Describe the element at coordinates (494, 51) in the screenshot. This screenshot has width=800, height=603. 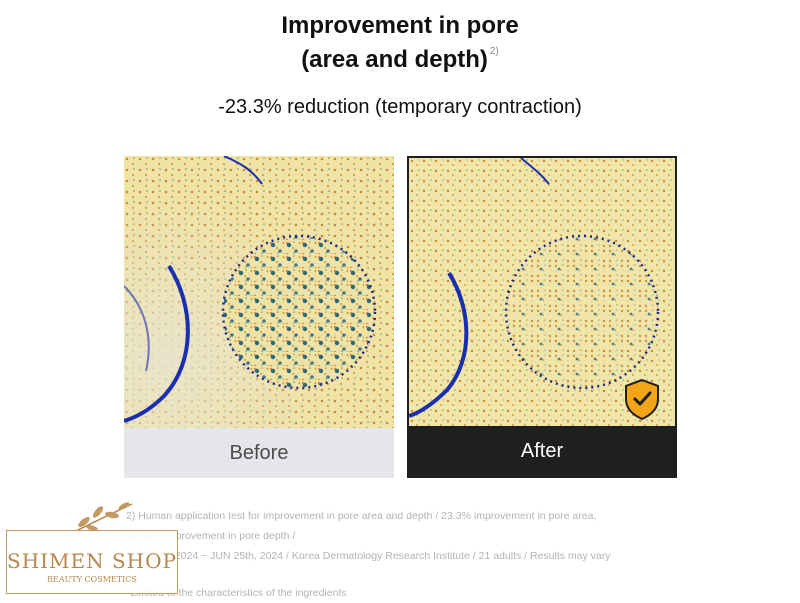
I see `title-footnote-mark: 2)` at that location.